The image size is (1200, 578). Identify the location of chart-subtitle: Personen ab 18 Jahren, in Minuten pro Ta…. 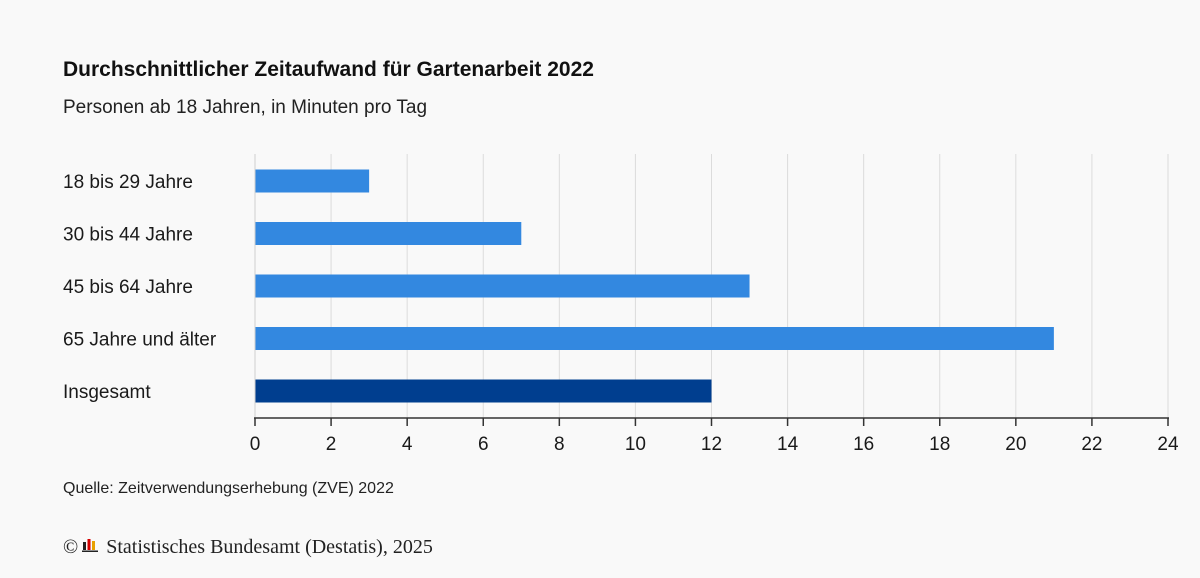
(245, 107).